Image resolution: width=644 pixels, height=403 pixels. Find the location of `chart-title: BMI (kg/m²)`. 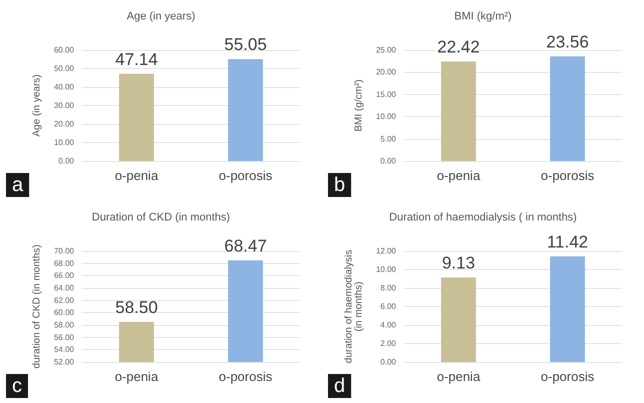

chart-title: BMI (kg/m²) is located at coordinates (483, 16).